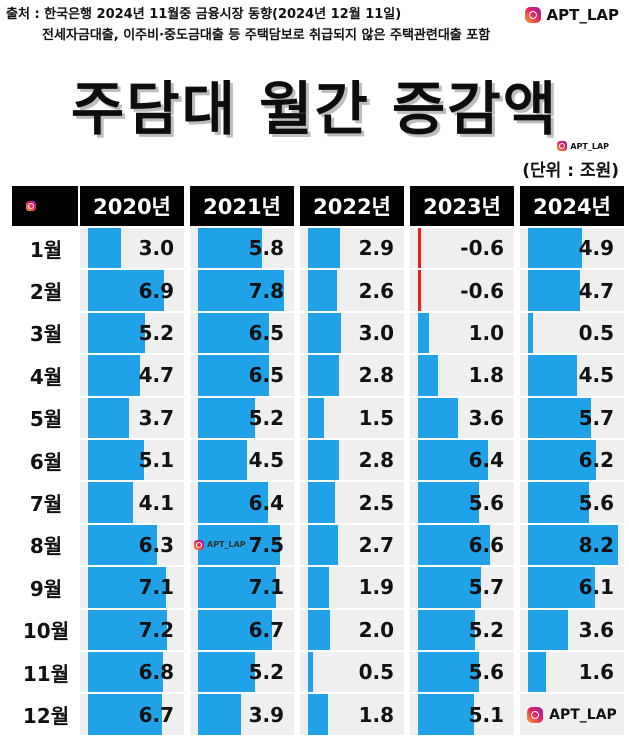  I want to click on data-label: 7.1, so click(156, 587).